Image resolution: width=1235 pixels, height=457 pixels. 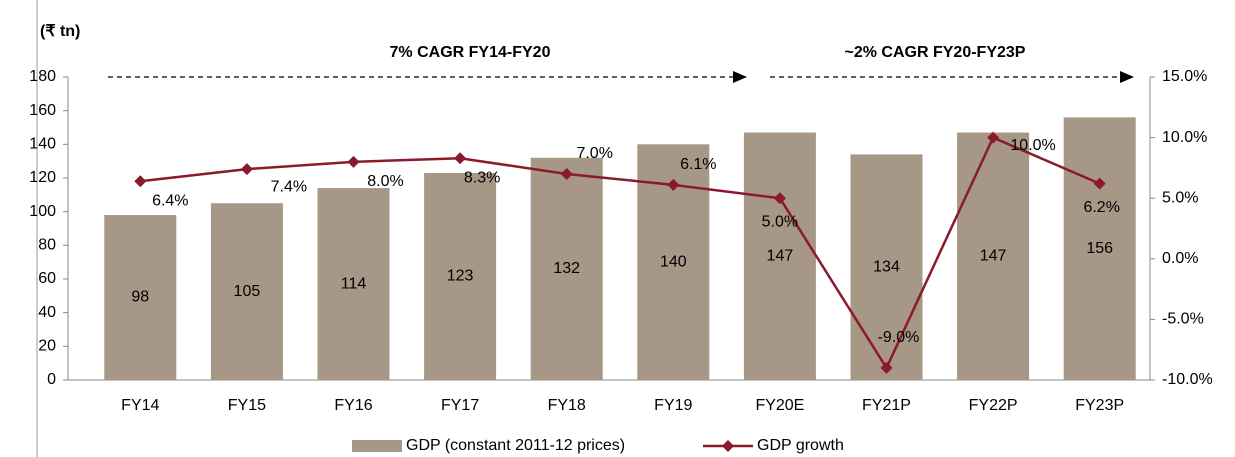 I want to click on y-tick-label: 80, so click(x=47, y=245).